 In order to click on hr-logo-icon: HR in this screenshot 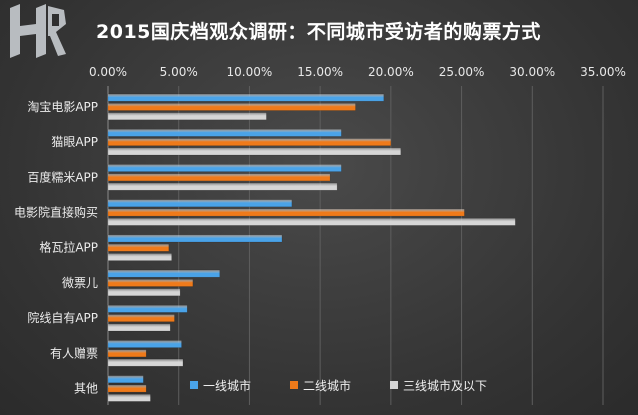, I will do `click(38, 31)`.